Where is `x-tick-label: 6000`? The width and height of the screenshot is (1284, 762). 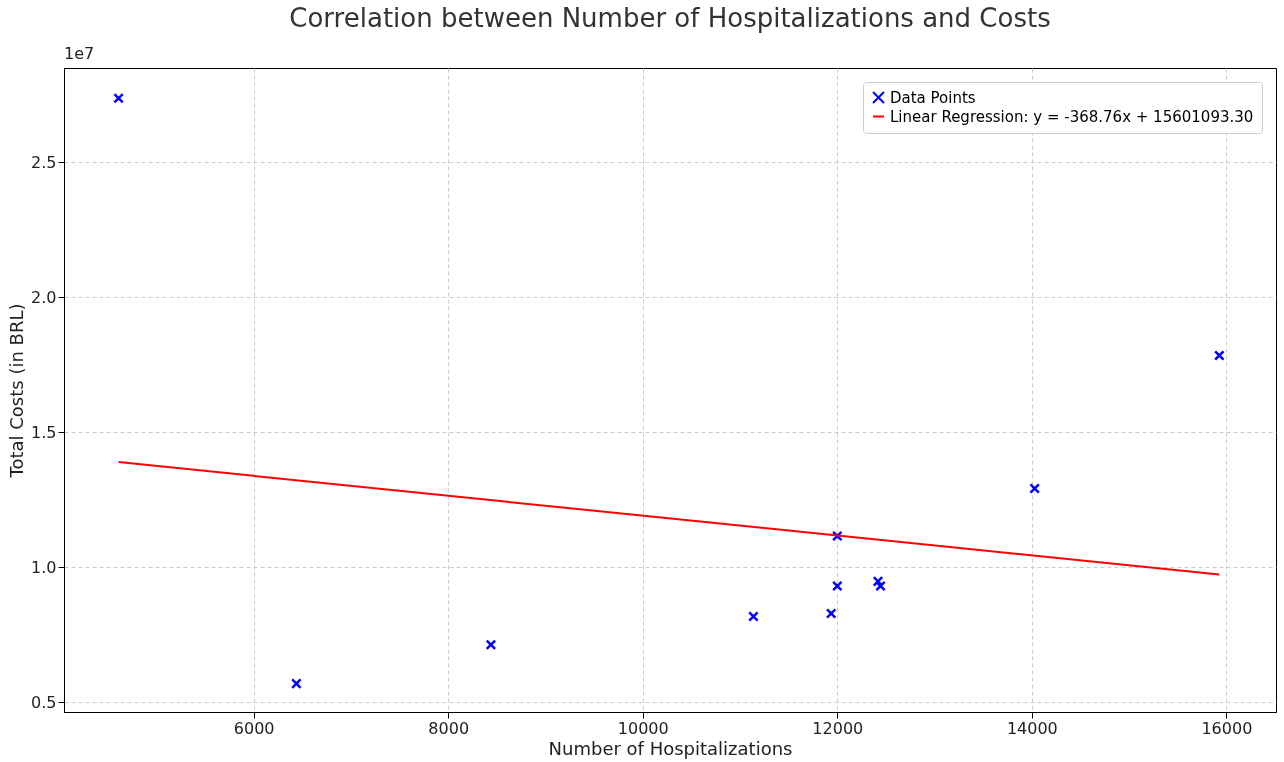 x-tick-label: 6000 is located at coordinates (254, 728).